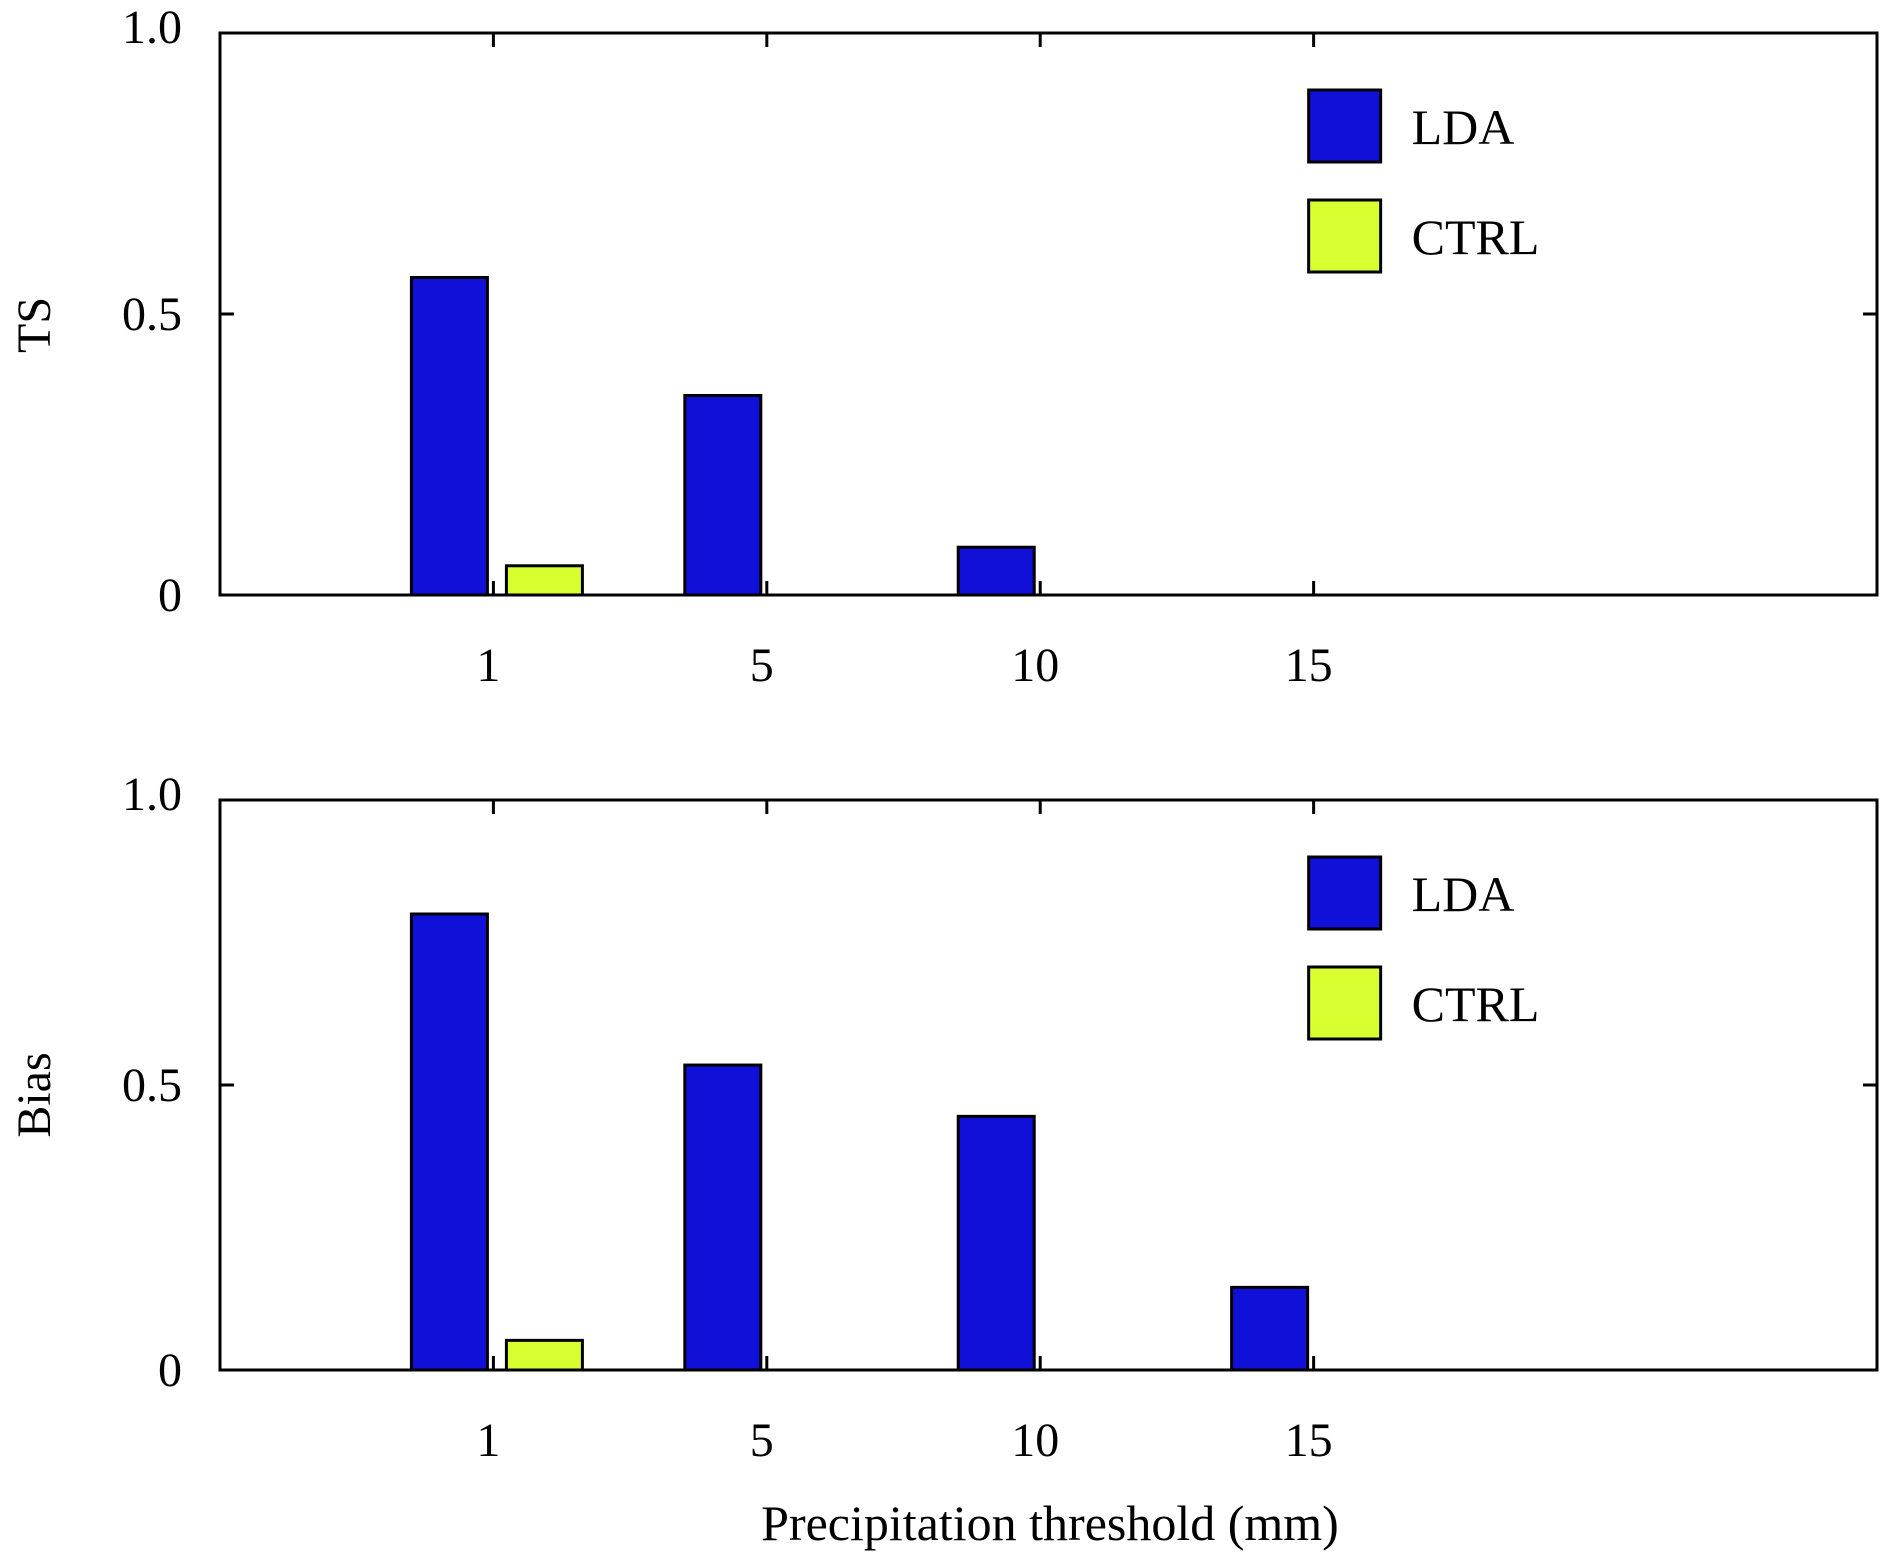 The width and height of the screenshot is (1890, 1564). What do you see at coordinates (170, 1370) in the screenshot?
I see `bias-y-tick-label: 0` at bounding box center [170, 1370].